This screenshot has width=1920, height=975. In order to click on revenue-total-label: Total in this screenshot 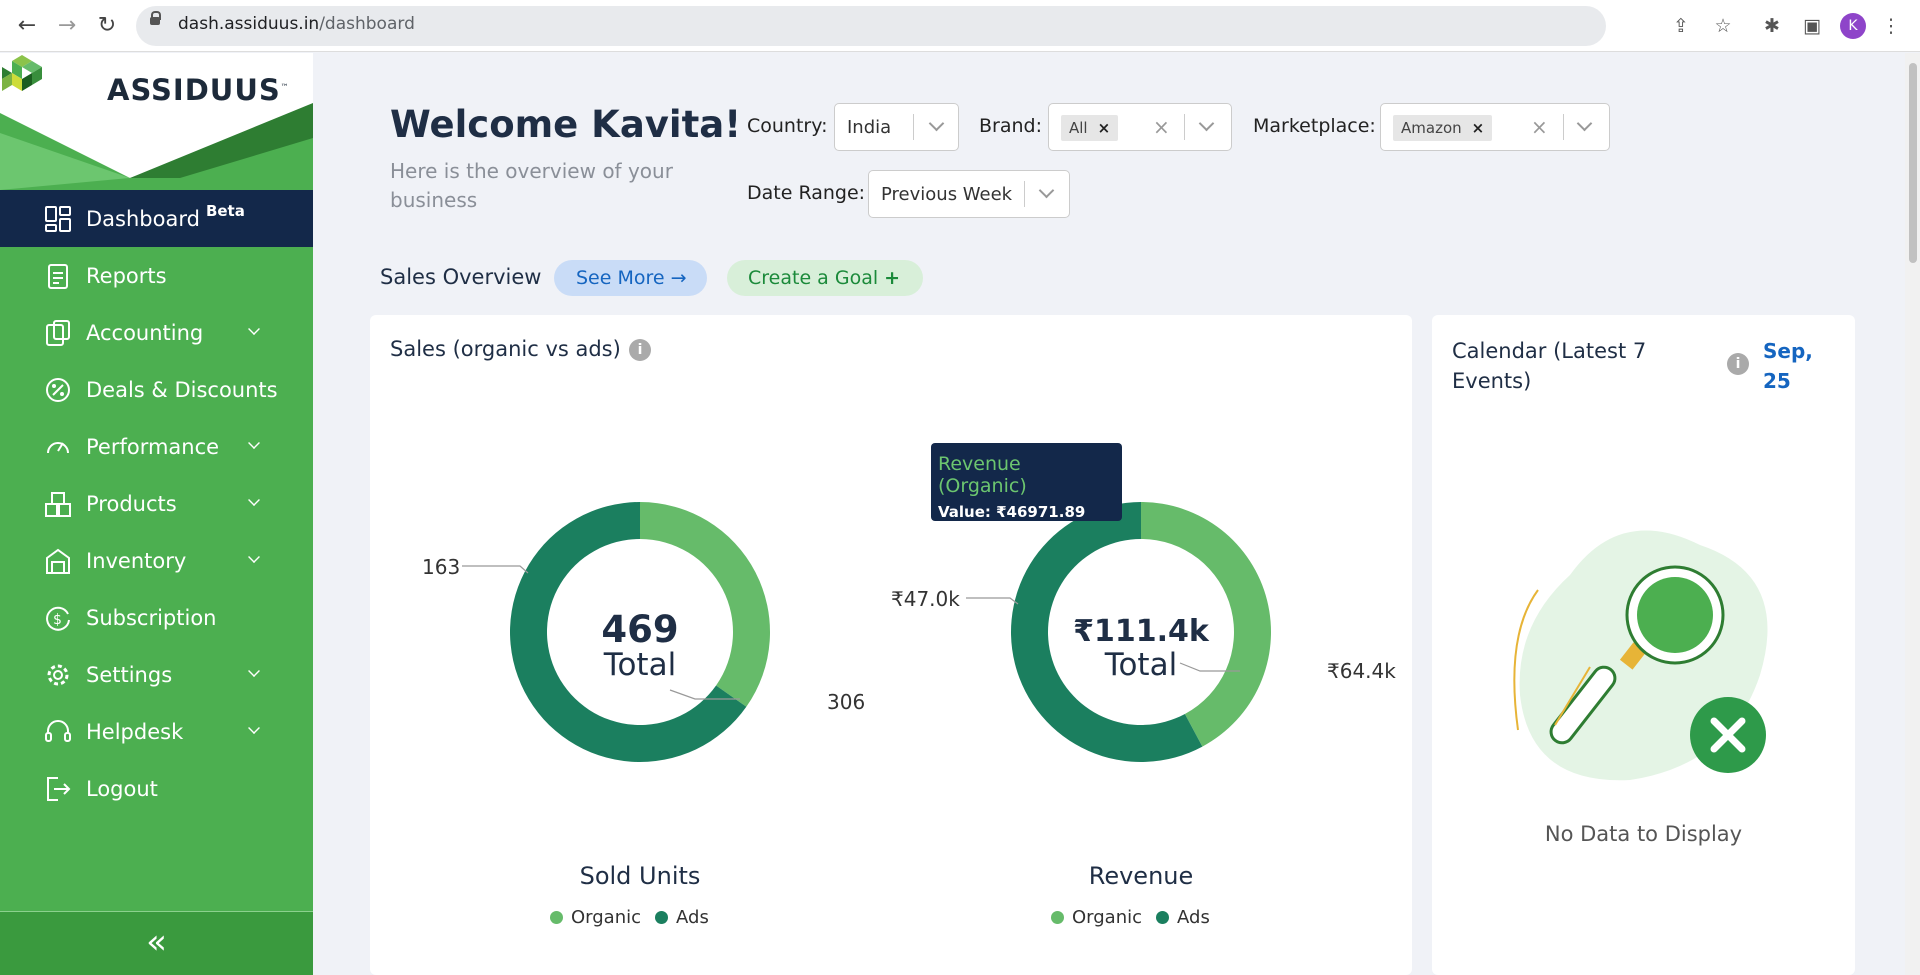, I will do `click(1141, 665)`.